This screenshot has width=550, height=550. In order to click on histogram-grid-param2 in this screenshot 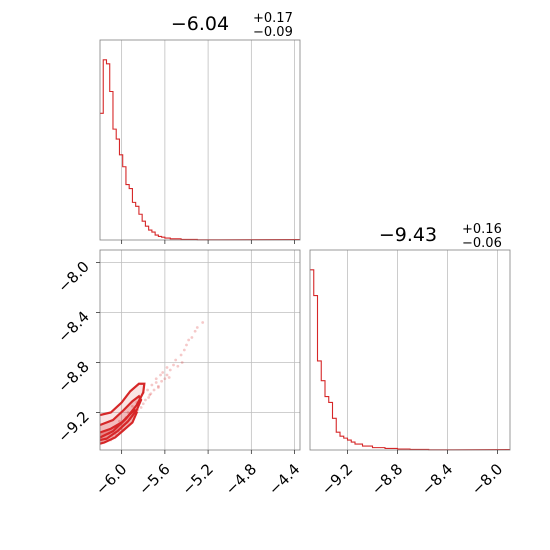, I will do `click(422, 350)`.